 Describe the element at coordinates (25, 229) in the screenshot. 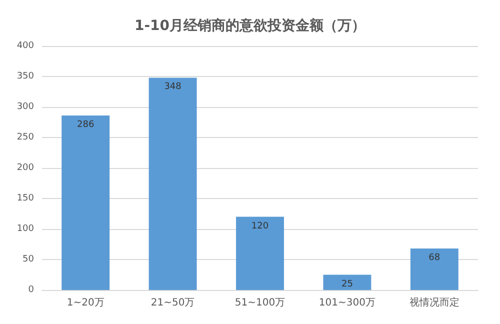

I see `y-tick-label: 100` at that location.